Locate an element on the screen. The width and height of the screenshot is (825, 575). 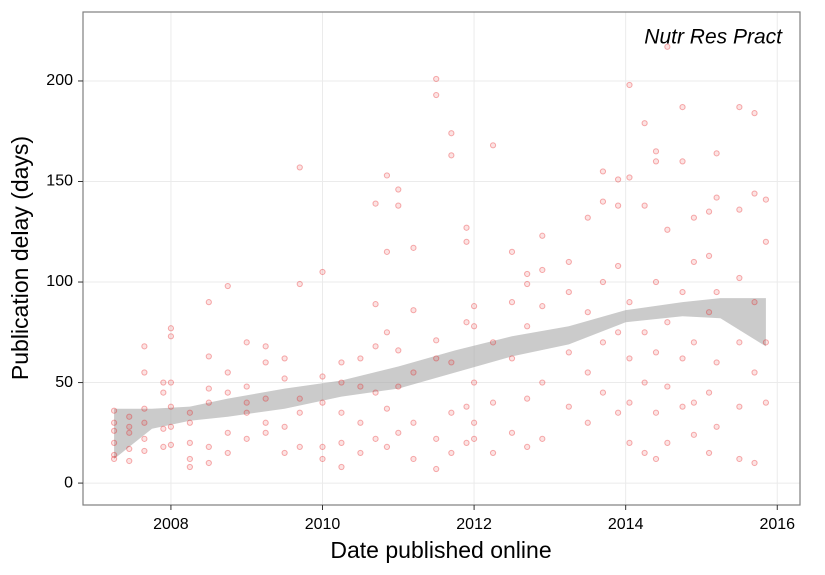
x-tick-label: 2008 is located at coordinates (171, 524).